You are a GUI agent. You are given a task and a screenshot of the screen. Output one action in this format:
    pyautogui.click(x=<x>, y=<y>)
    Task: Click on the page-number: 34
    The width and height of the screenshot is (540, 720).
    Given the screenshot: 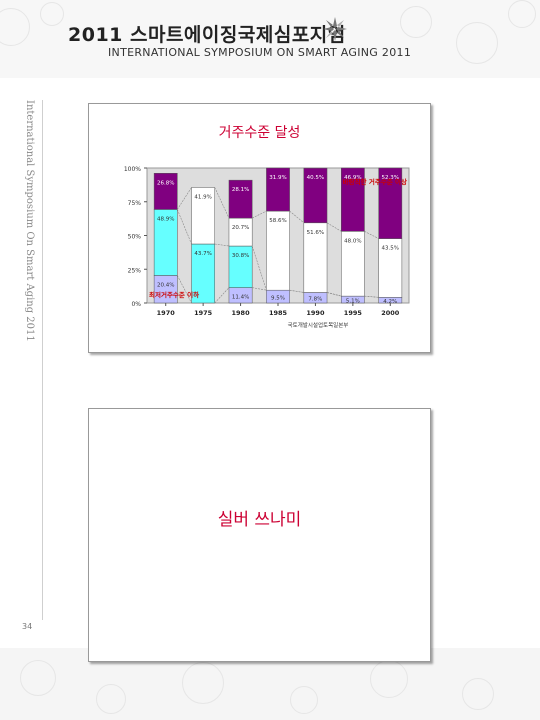 What is the action you would take?
    pyautogui.click(x=27, y=626)
    